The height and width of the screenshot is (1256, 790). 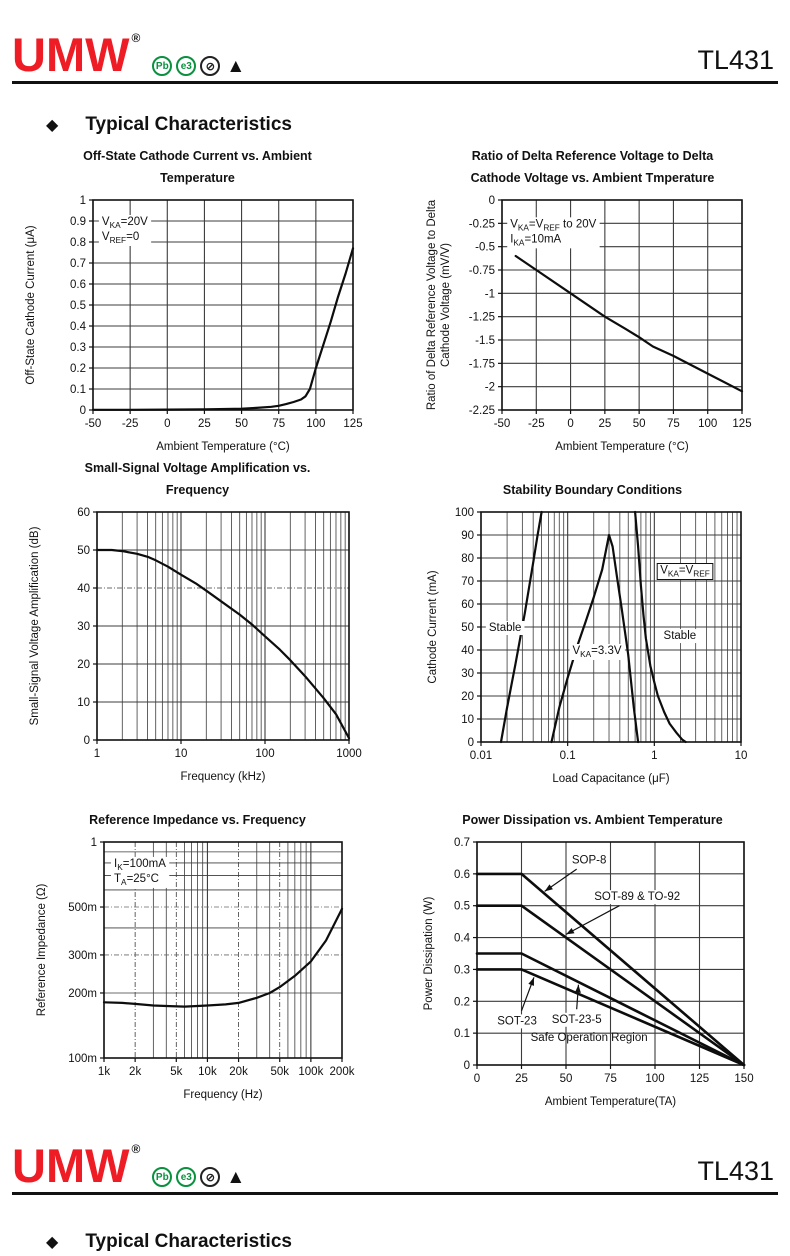 I want to click on svg-text: -2, so click(x=489, y=388).